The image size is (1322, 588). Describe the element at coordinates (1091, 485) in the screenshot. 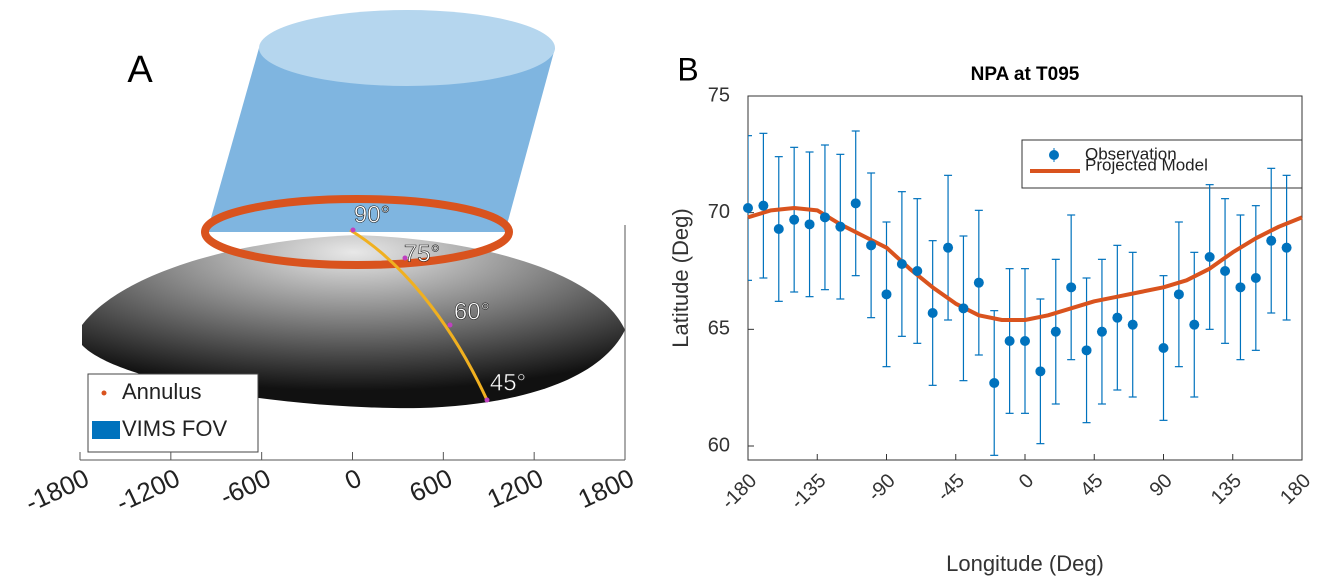

I see `x-tick-label: 45` at that location.